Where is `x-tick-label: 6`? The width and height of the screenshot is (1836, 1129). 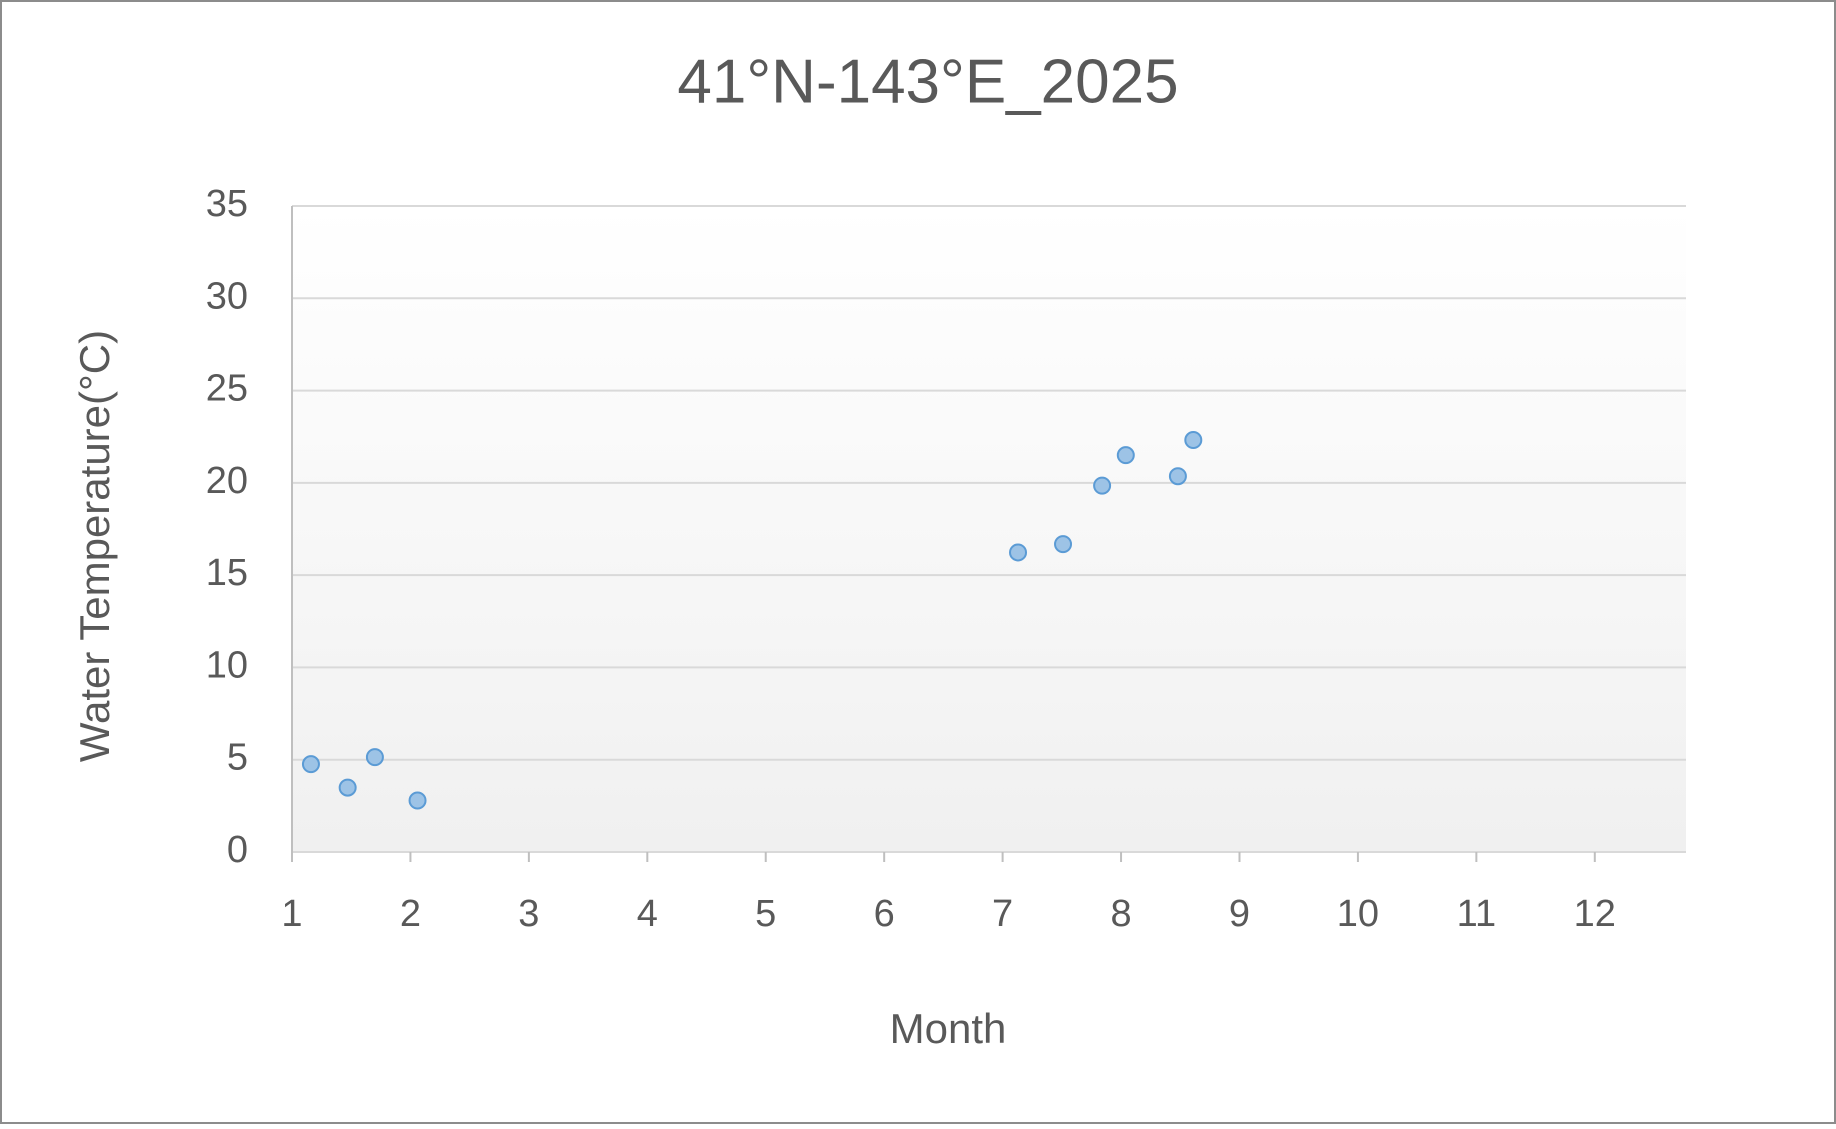
x-tick-label: 6 is located at coordinates (884, 914).